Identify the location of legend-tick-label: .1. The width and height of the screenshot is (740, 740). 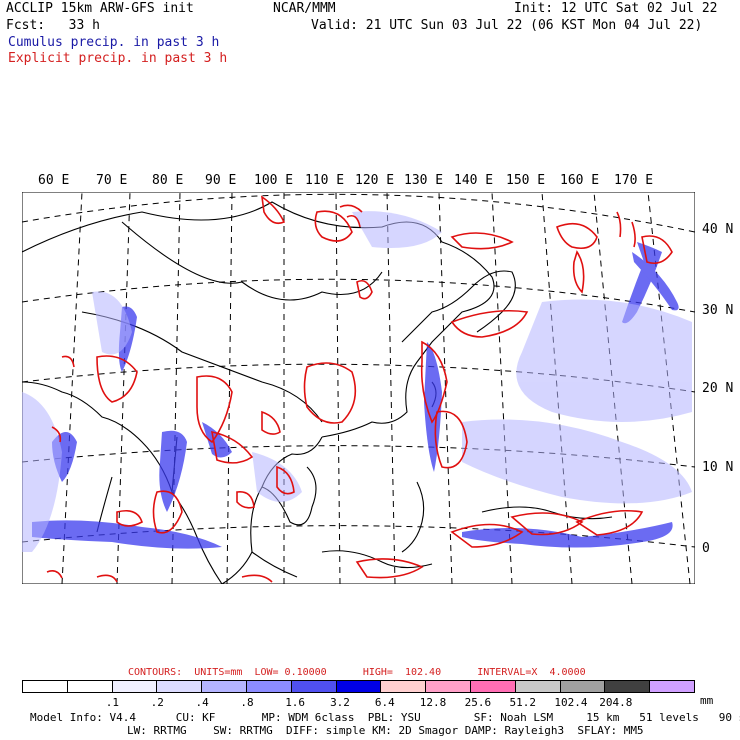
(112, 702).